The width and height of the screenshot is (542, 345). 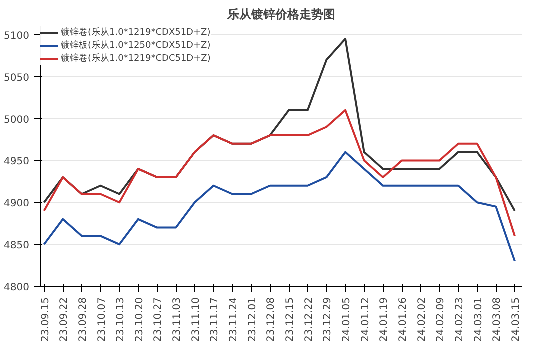 I want to click on x-tick-label: 24.03.01, so click(x=478, y=320).